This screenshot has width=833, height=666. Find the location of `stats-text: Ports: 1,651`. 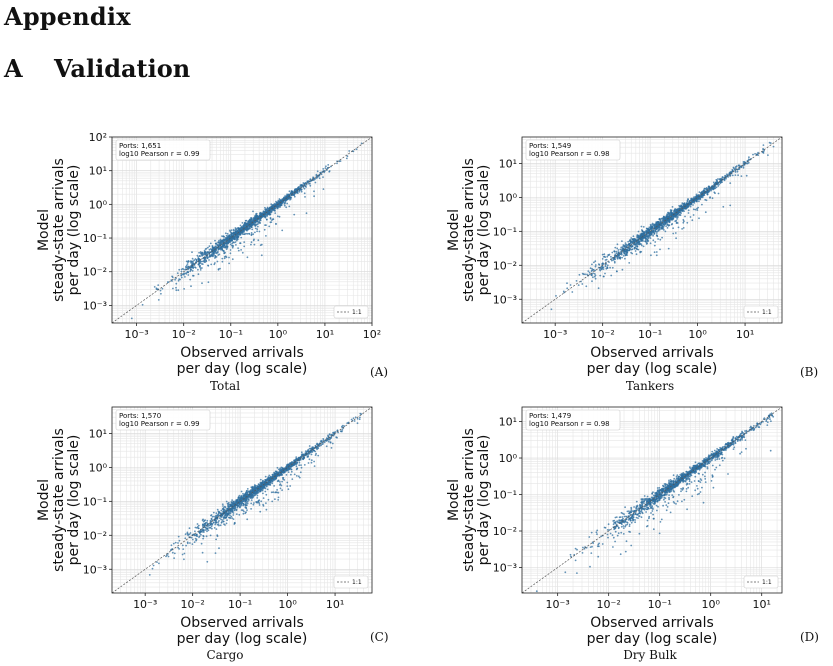

stats-text: Ports: 1,651 is located at coordinates (140, 146).